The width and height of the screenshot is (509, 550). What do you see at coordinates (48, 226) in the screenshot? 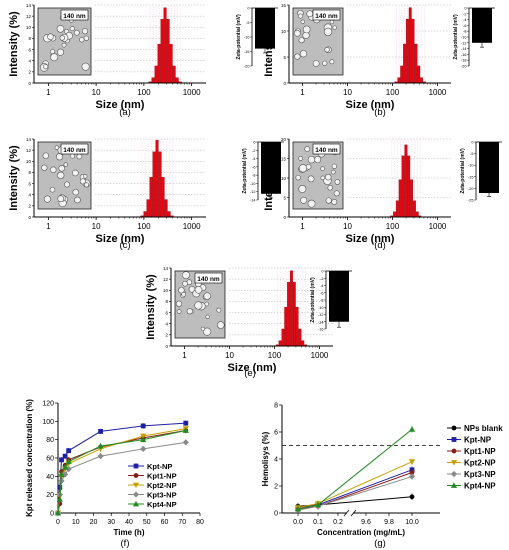
I see `panel-c-x-tick-label: 1` at bounding box center [48, 226].